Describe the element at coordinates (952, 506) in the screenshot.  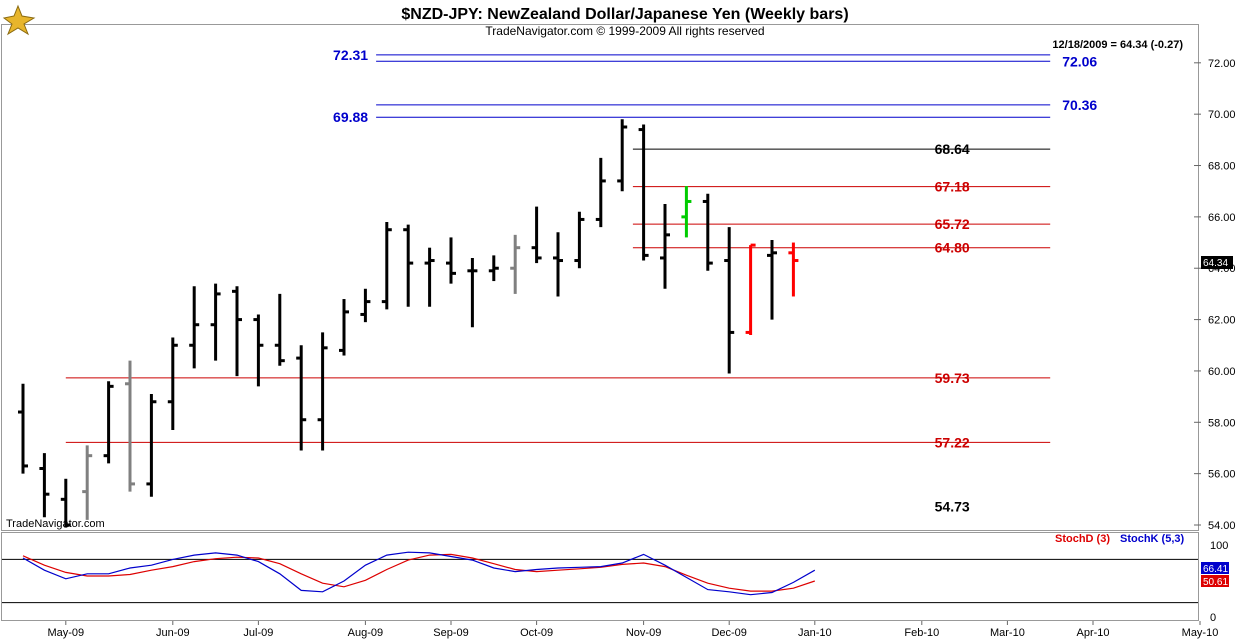
I see `level-label: 54.73` at that location.